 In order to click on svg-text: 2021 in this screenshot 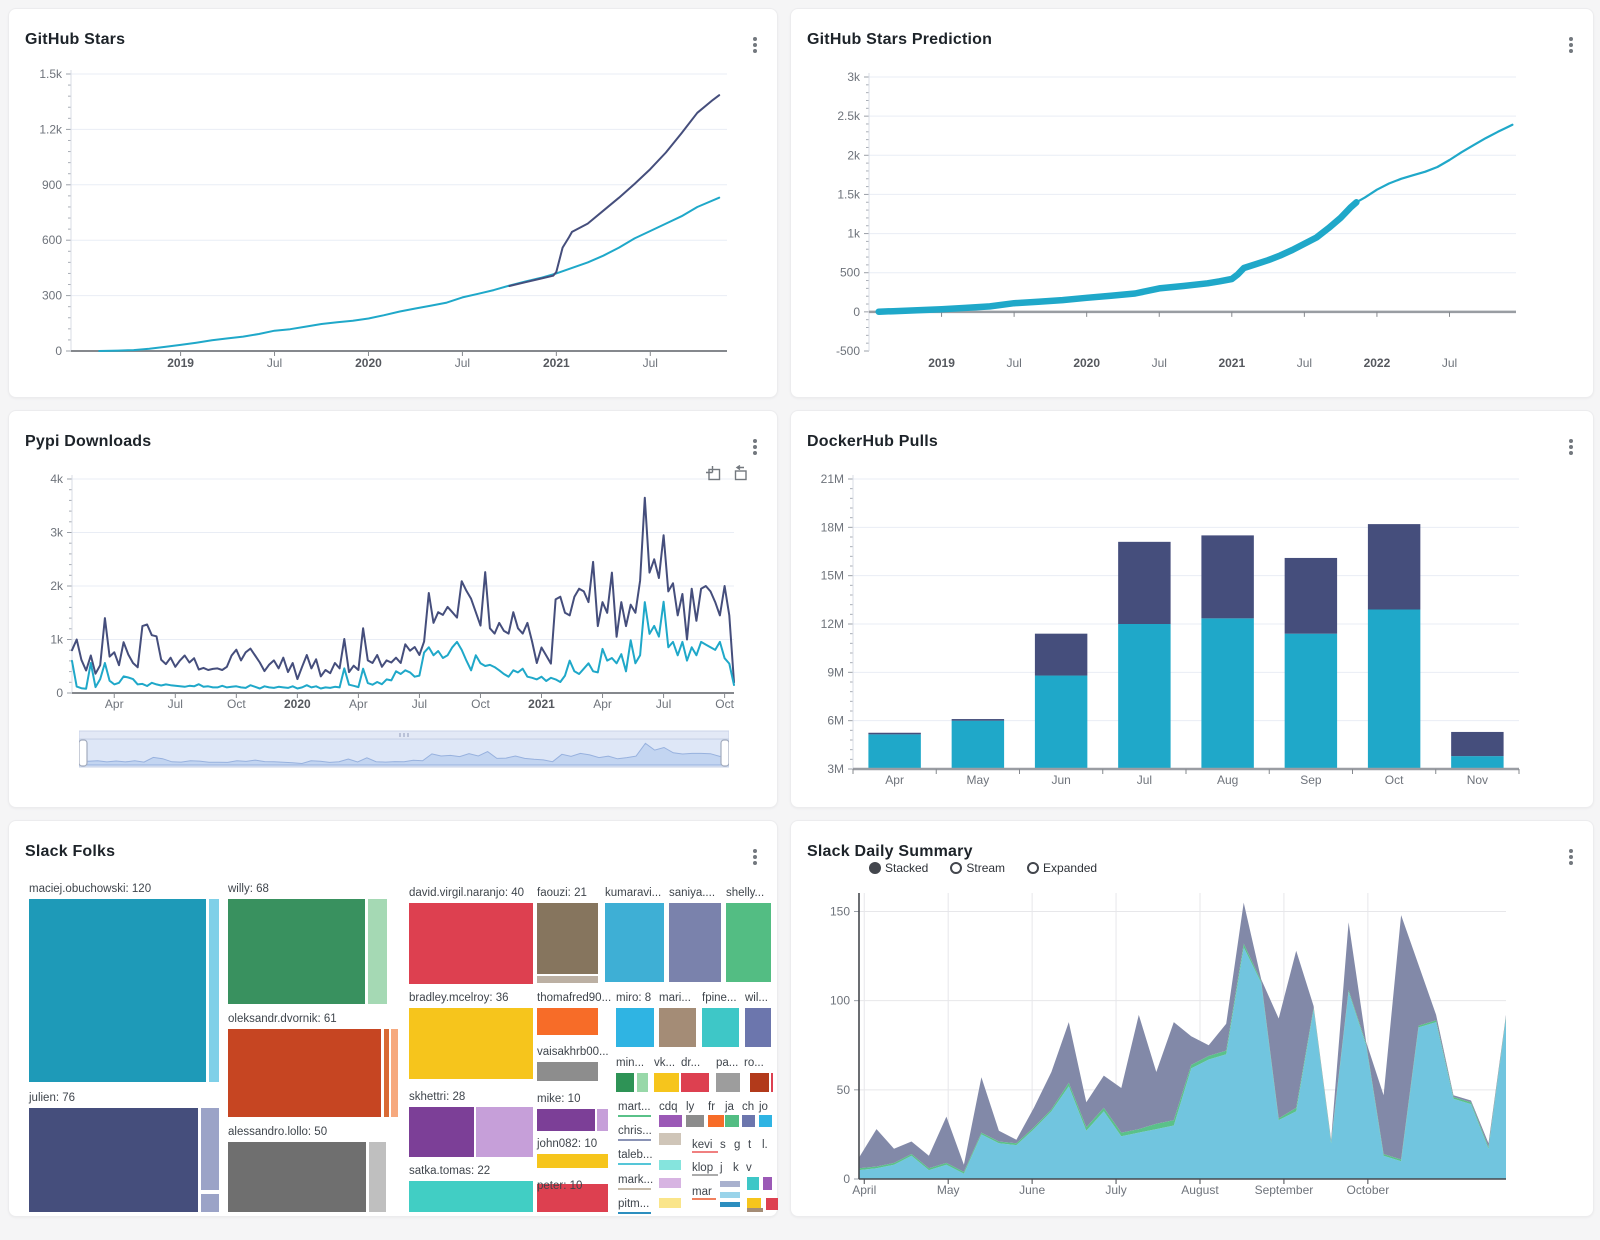, I will do `click(541, 704)`.